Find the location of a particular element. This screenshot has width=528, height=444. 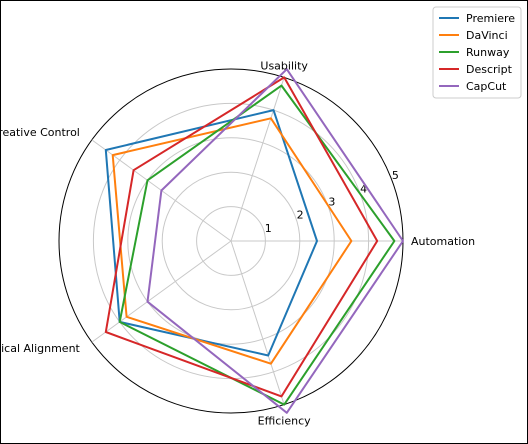

radial-tick-labels: 1 2 3 4 5 is located at coordinates (332, 202).